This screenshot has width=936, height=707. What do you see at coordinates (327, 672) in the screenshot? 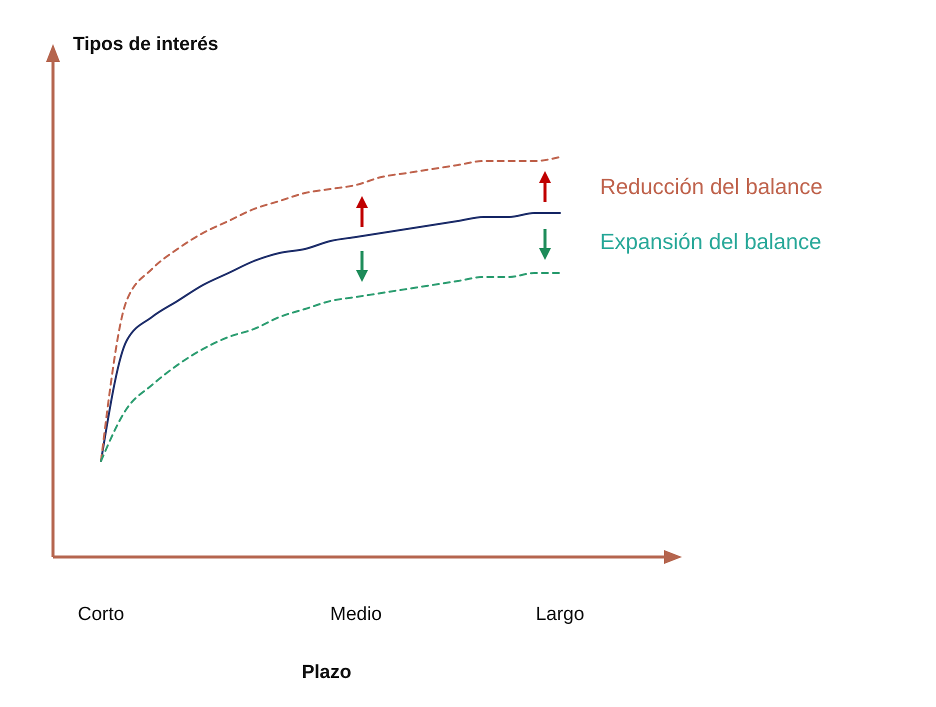
I see `x-axis-title: Plazo` at bounding box center [327, 672].